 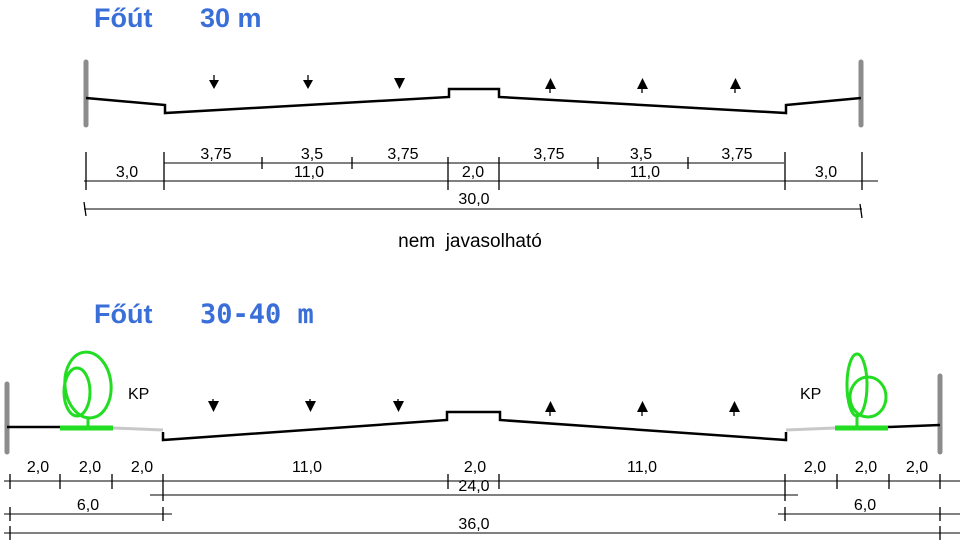 I want to click on recommendation-note: nem javasolható, so click(x=470, y=241).